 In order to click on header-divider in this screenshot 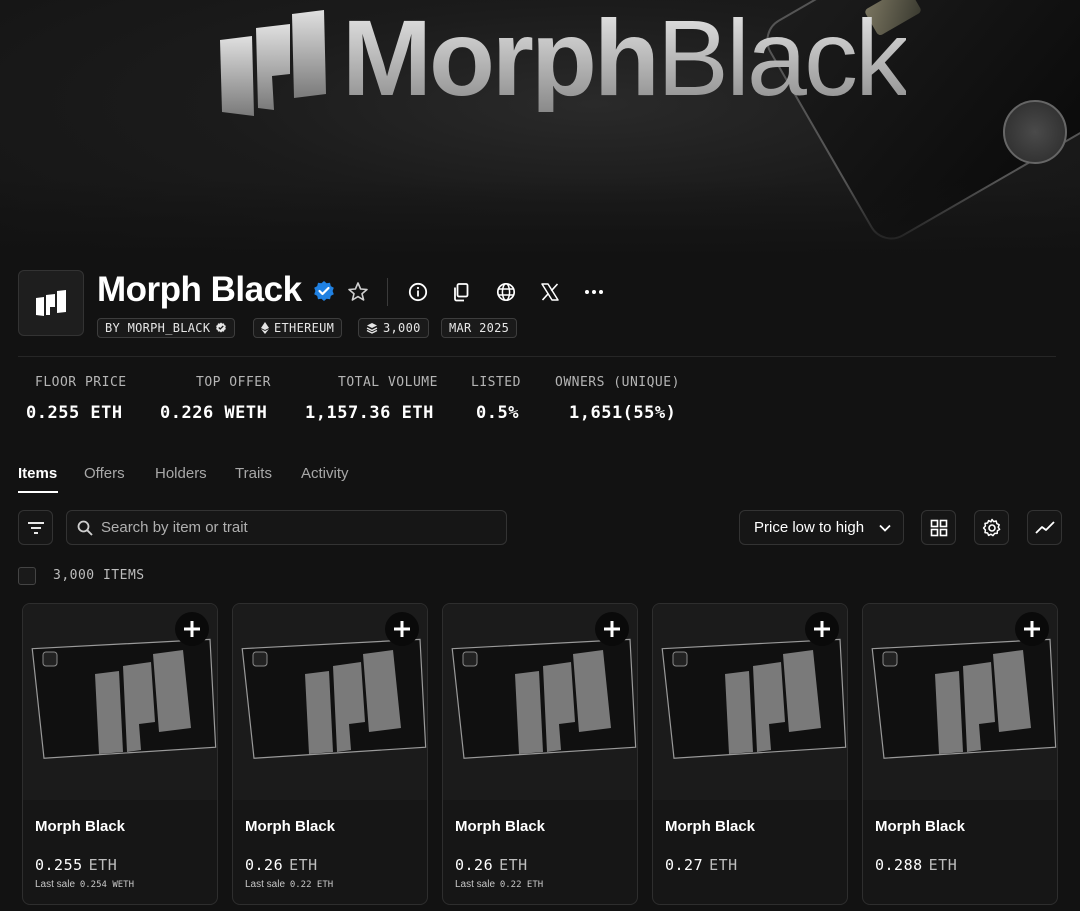, I will do `click(387, 292)`.